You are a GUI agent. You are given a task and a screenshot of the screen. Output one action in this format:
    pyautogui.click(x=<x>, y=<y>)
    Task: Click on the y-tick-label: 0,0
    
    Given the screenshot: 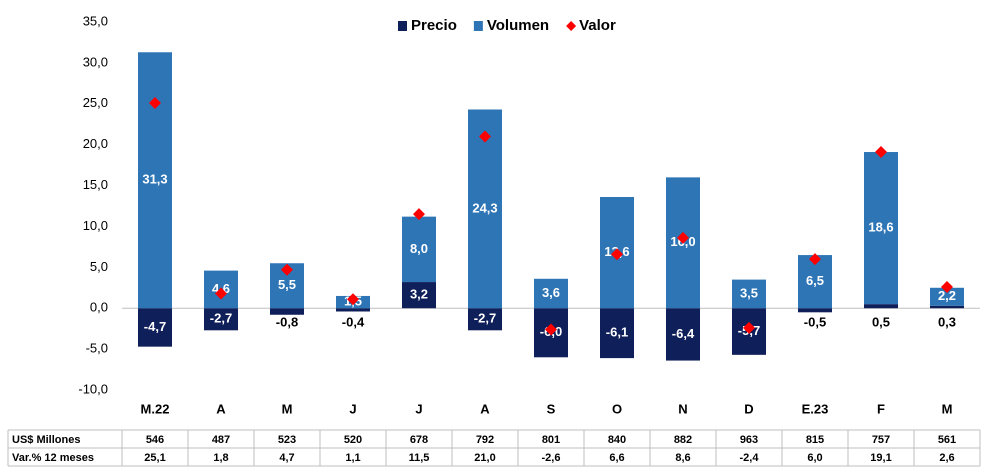 What is the action you would take?
    pyautogui.click(x=99, y=307)
    